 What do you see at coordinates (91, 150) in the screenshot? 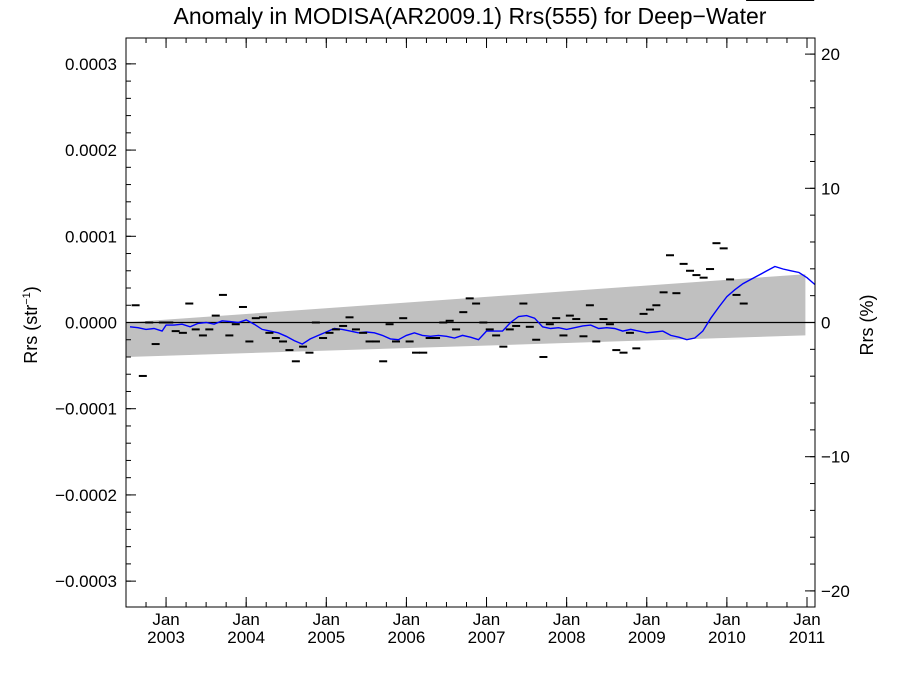
I see `left-tick-label: 0.0002` at bounding box center [91, 150].